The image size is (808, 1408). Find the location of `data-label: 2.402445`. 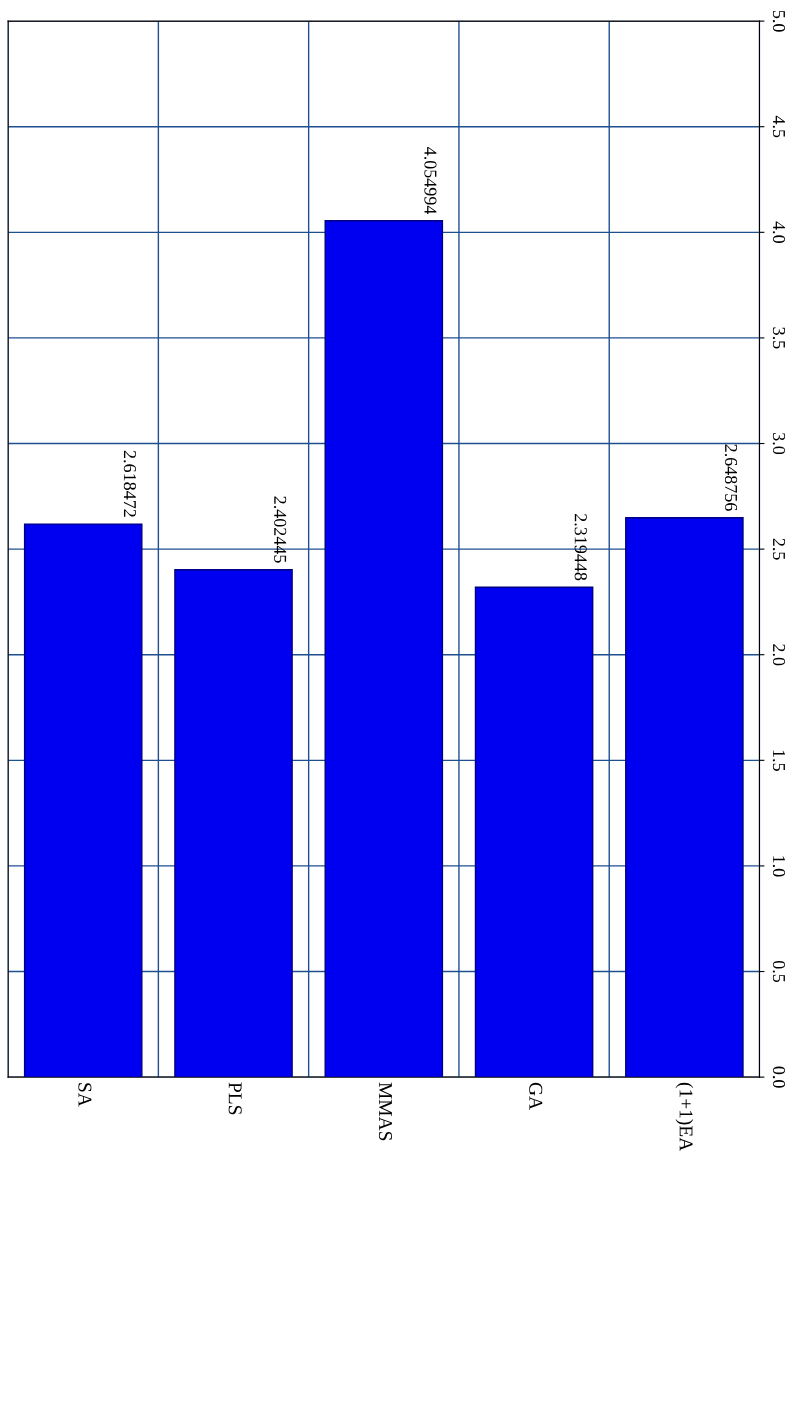

data-label: 2.402445 is located at coordinates (280, 529).